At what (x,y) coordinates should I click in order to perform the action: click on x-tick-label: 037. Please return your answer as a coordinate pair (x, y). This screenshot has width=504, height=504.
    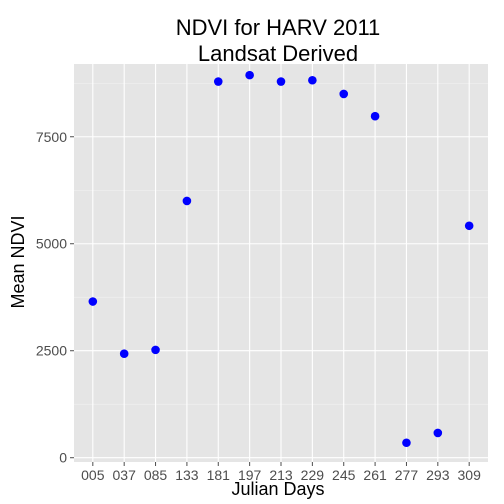
    Looking at the image, I should click on (125, 475).